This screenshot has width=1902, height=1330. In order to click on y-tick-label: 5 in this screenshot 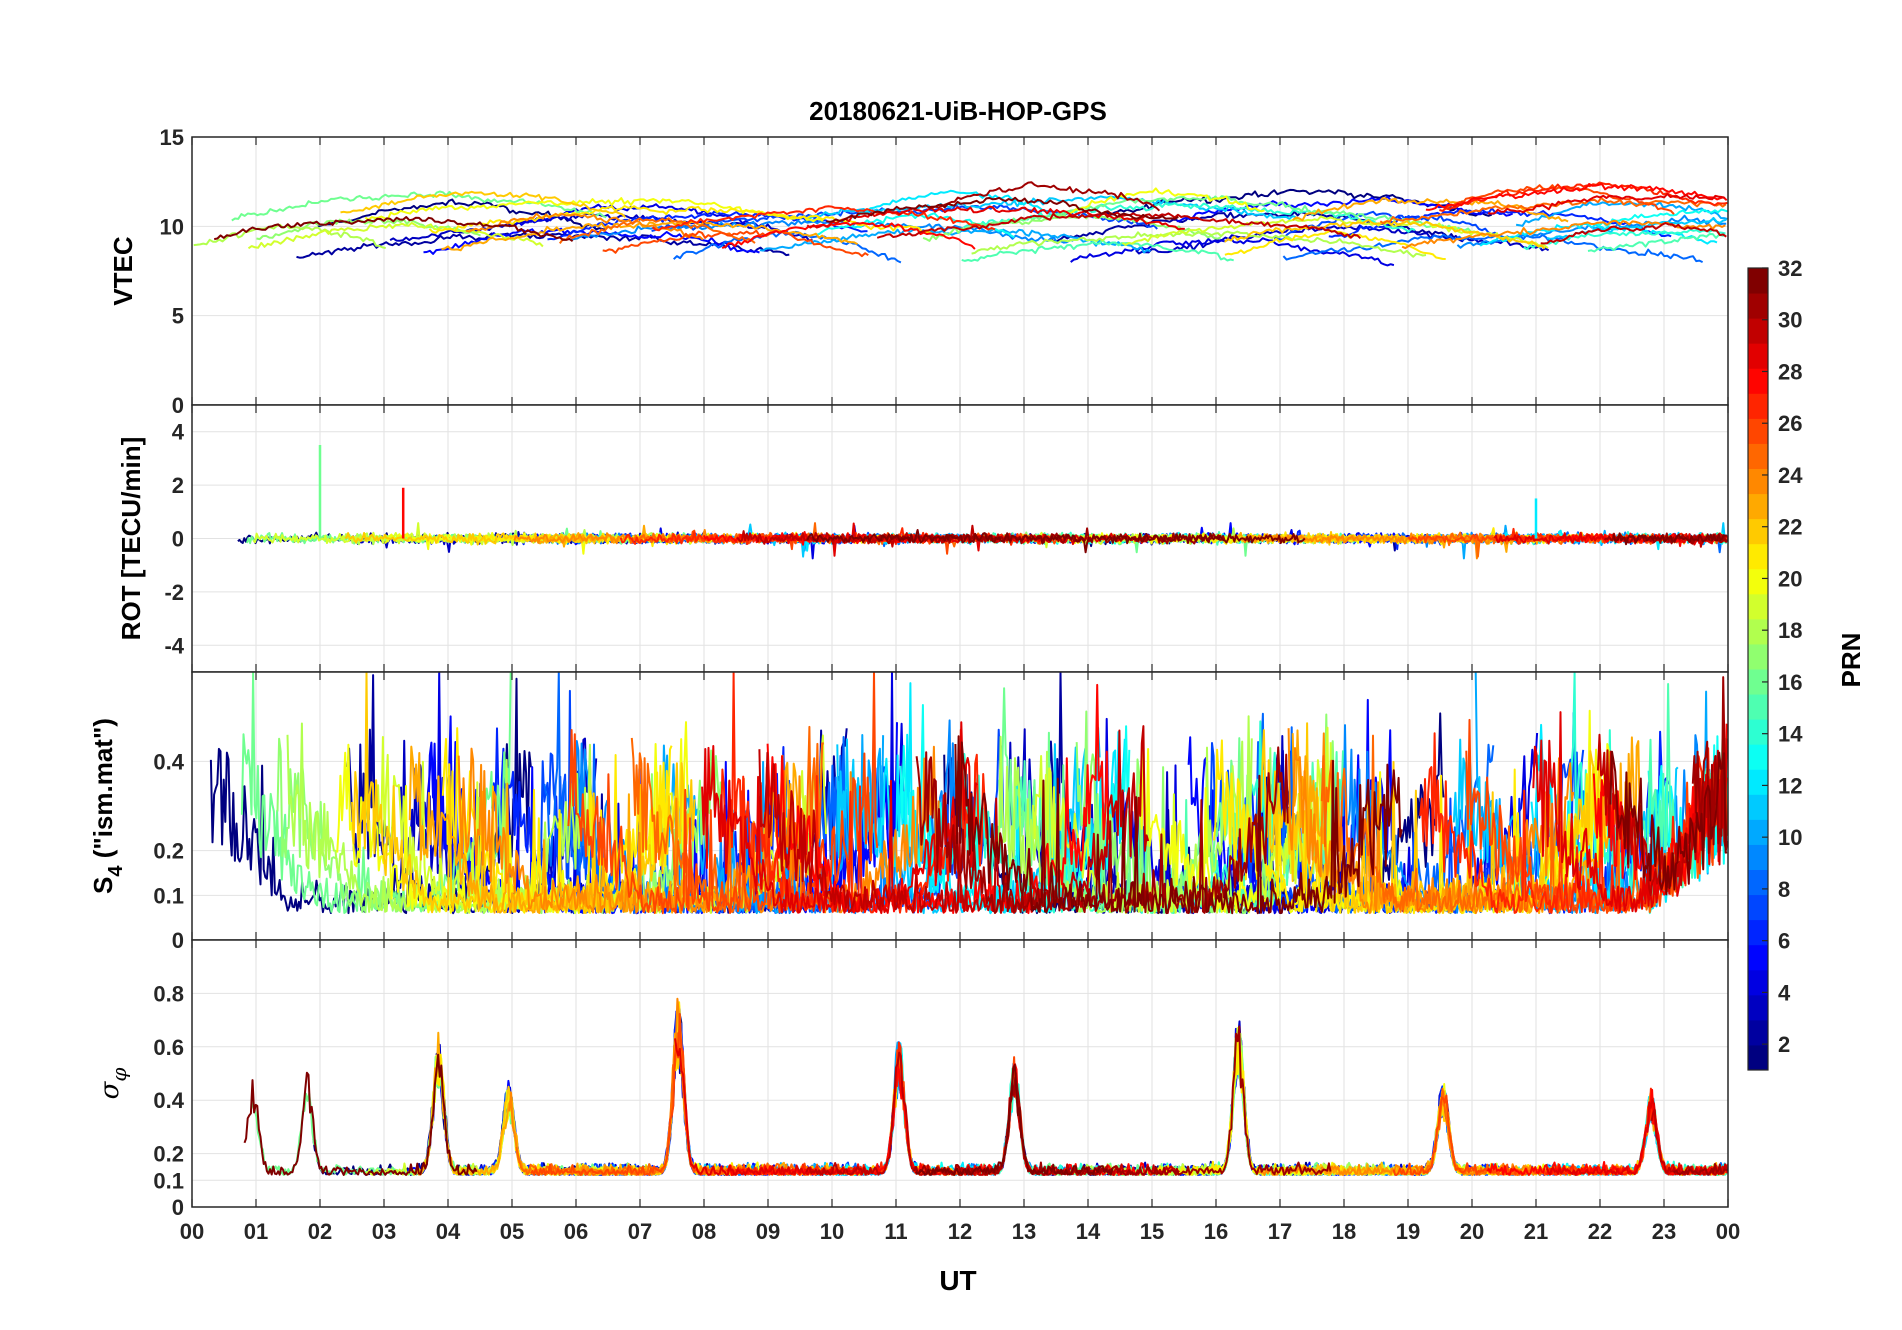, I will do `click(178, 316)`.